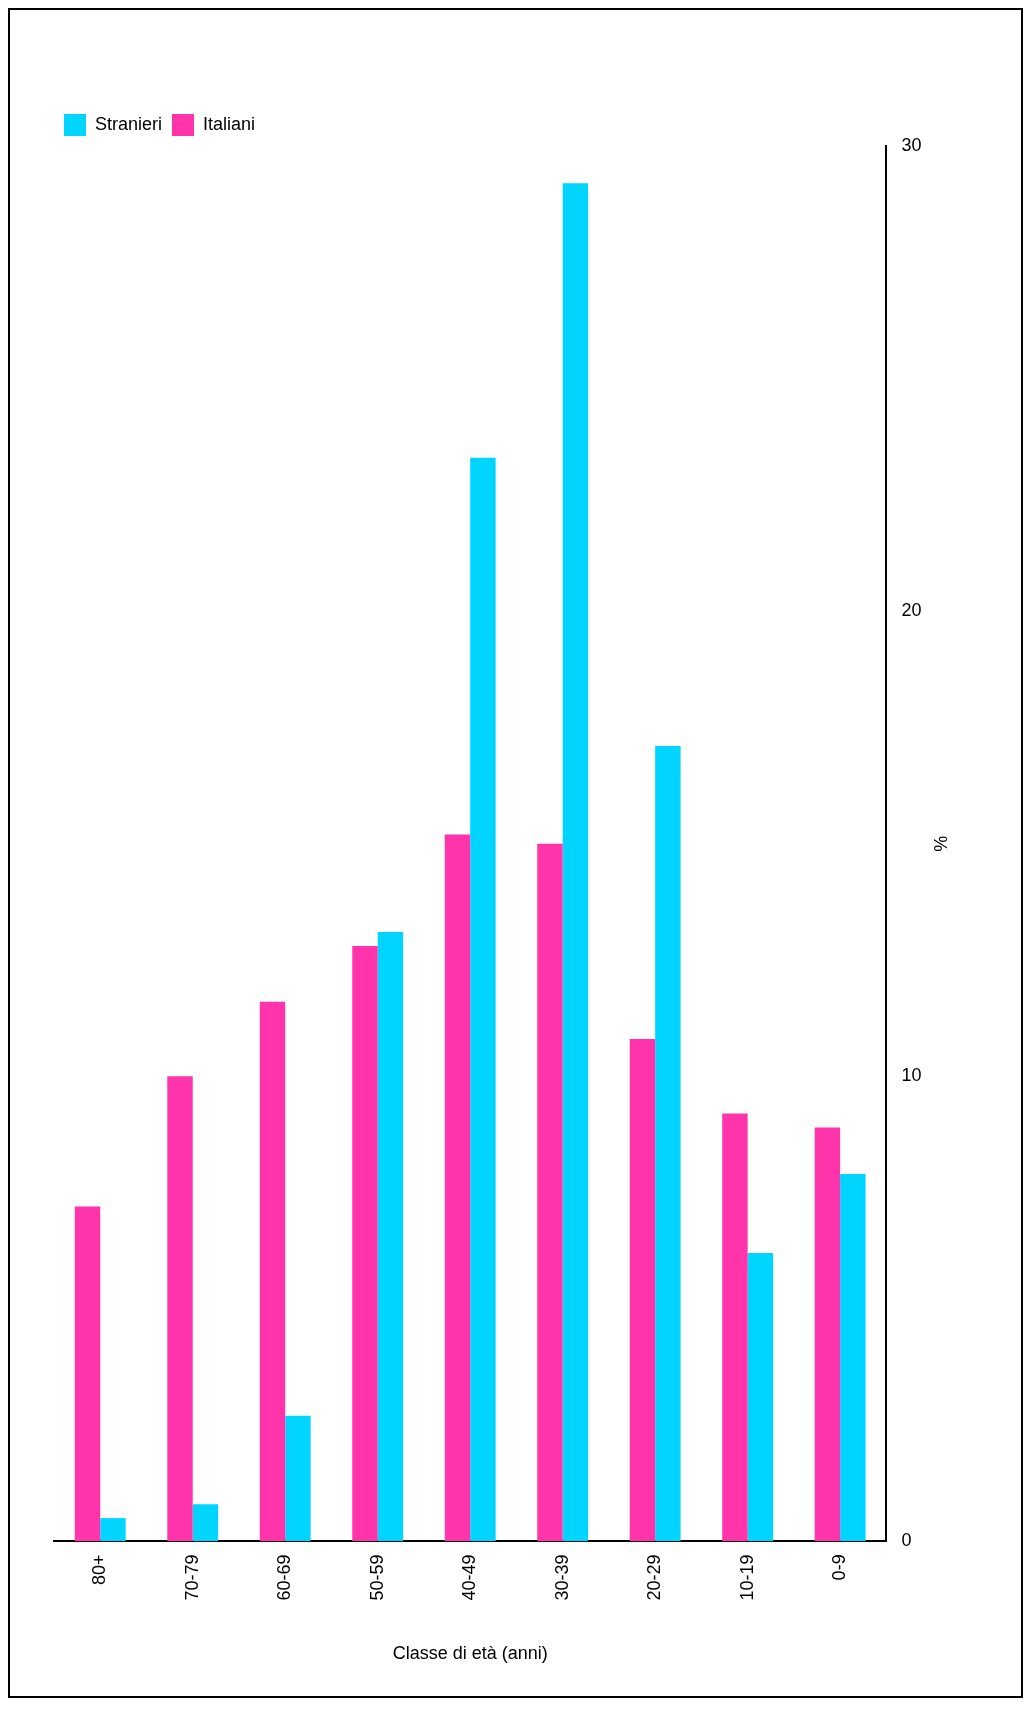  Describe the element at coordinates (911, 144) in the screenshot. I see `y-tick-label: 30` at that location.